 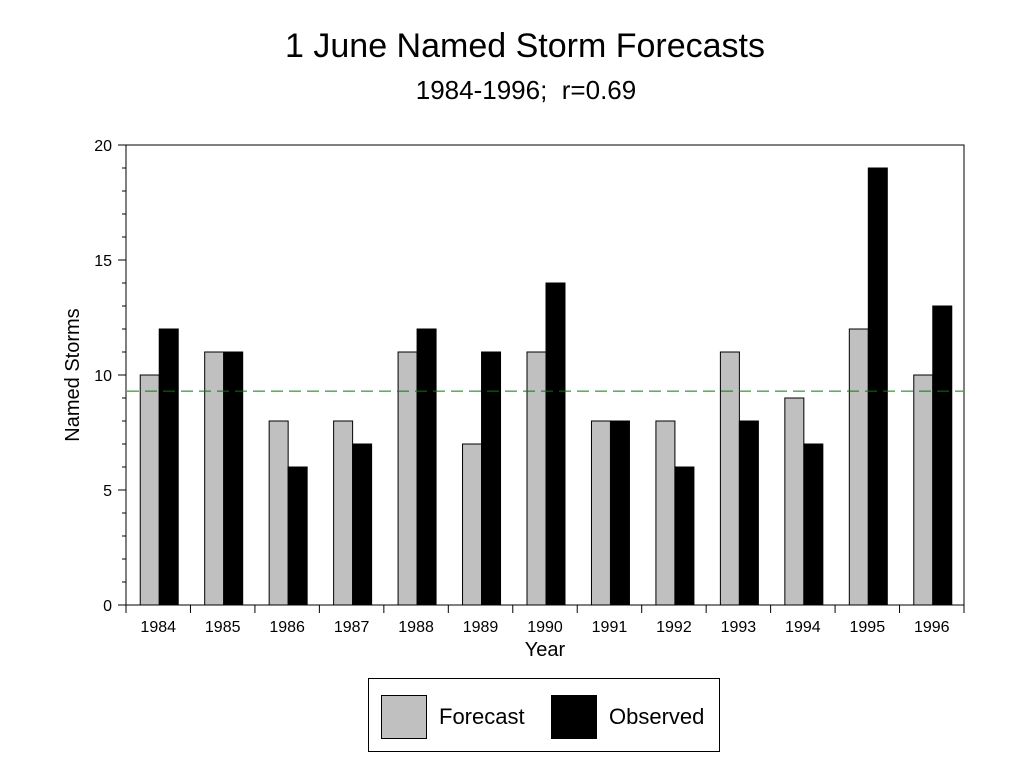 I want to click on legend-item-observed: Observed, so click(x=627, y=717).